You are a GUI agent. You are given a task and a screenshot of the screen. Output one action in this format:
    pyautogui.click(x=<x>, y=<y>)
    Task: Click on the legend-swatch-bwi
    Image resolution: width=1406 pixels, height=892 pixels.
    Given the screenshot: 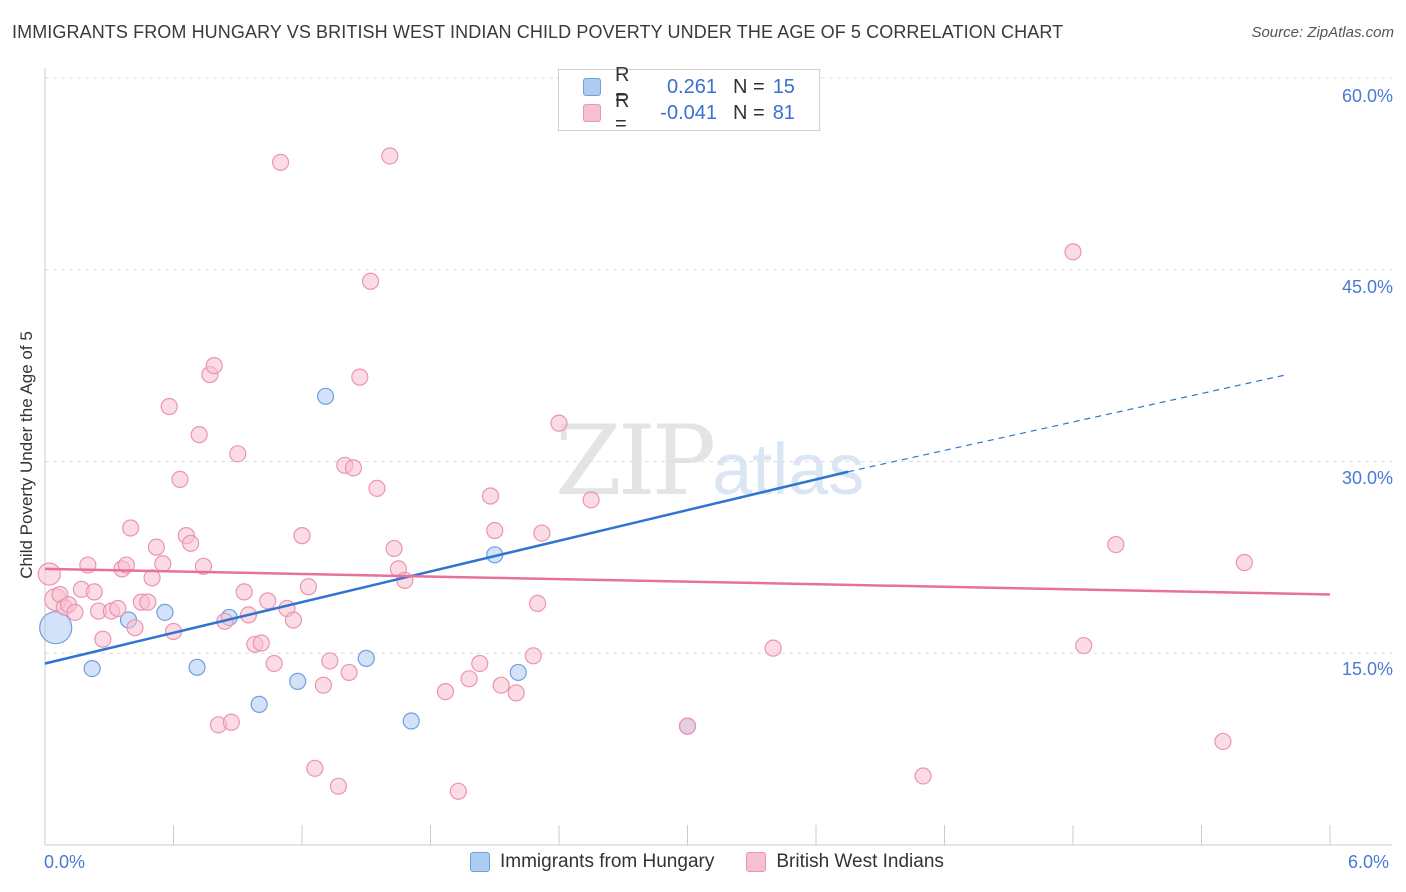 What is the action you would take?
    pyautogui.click(x=756, y=862)
    